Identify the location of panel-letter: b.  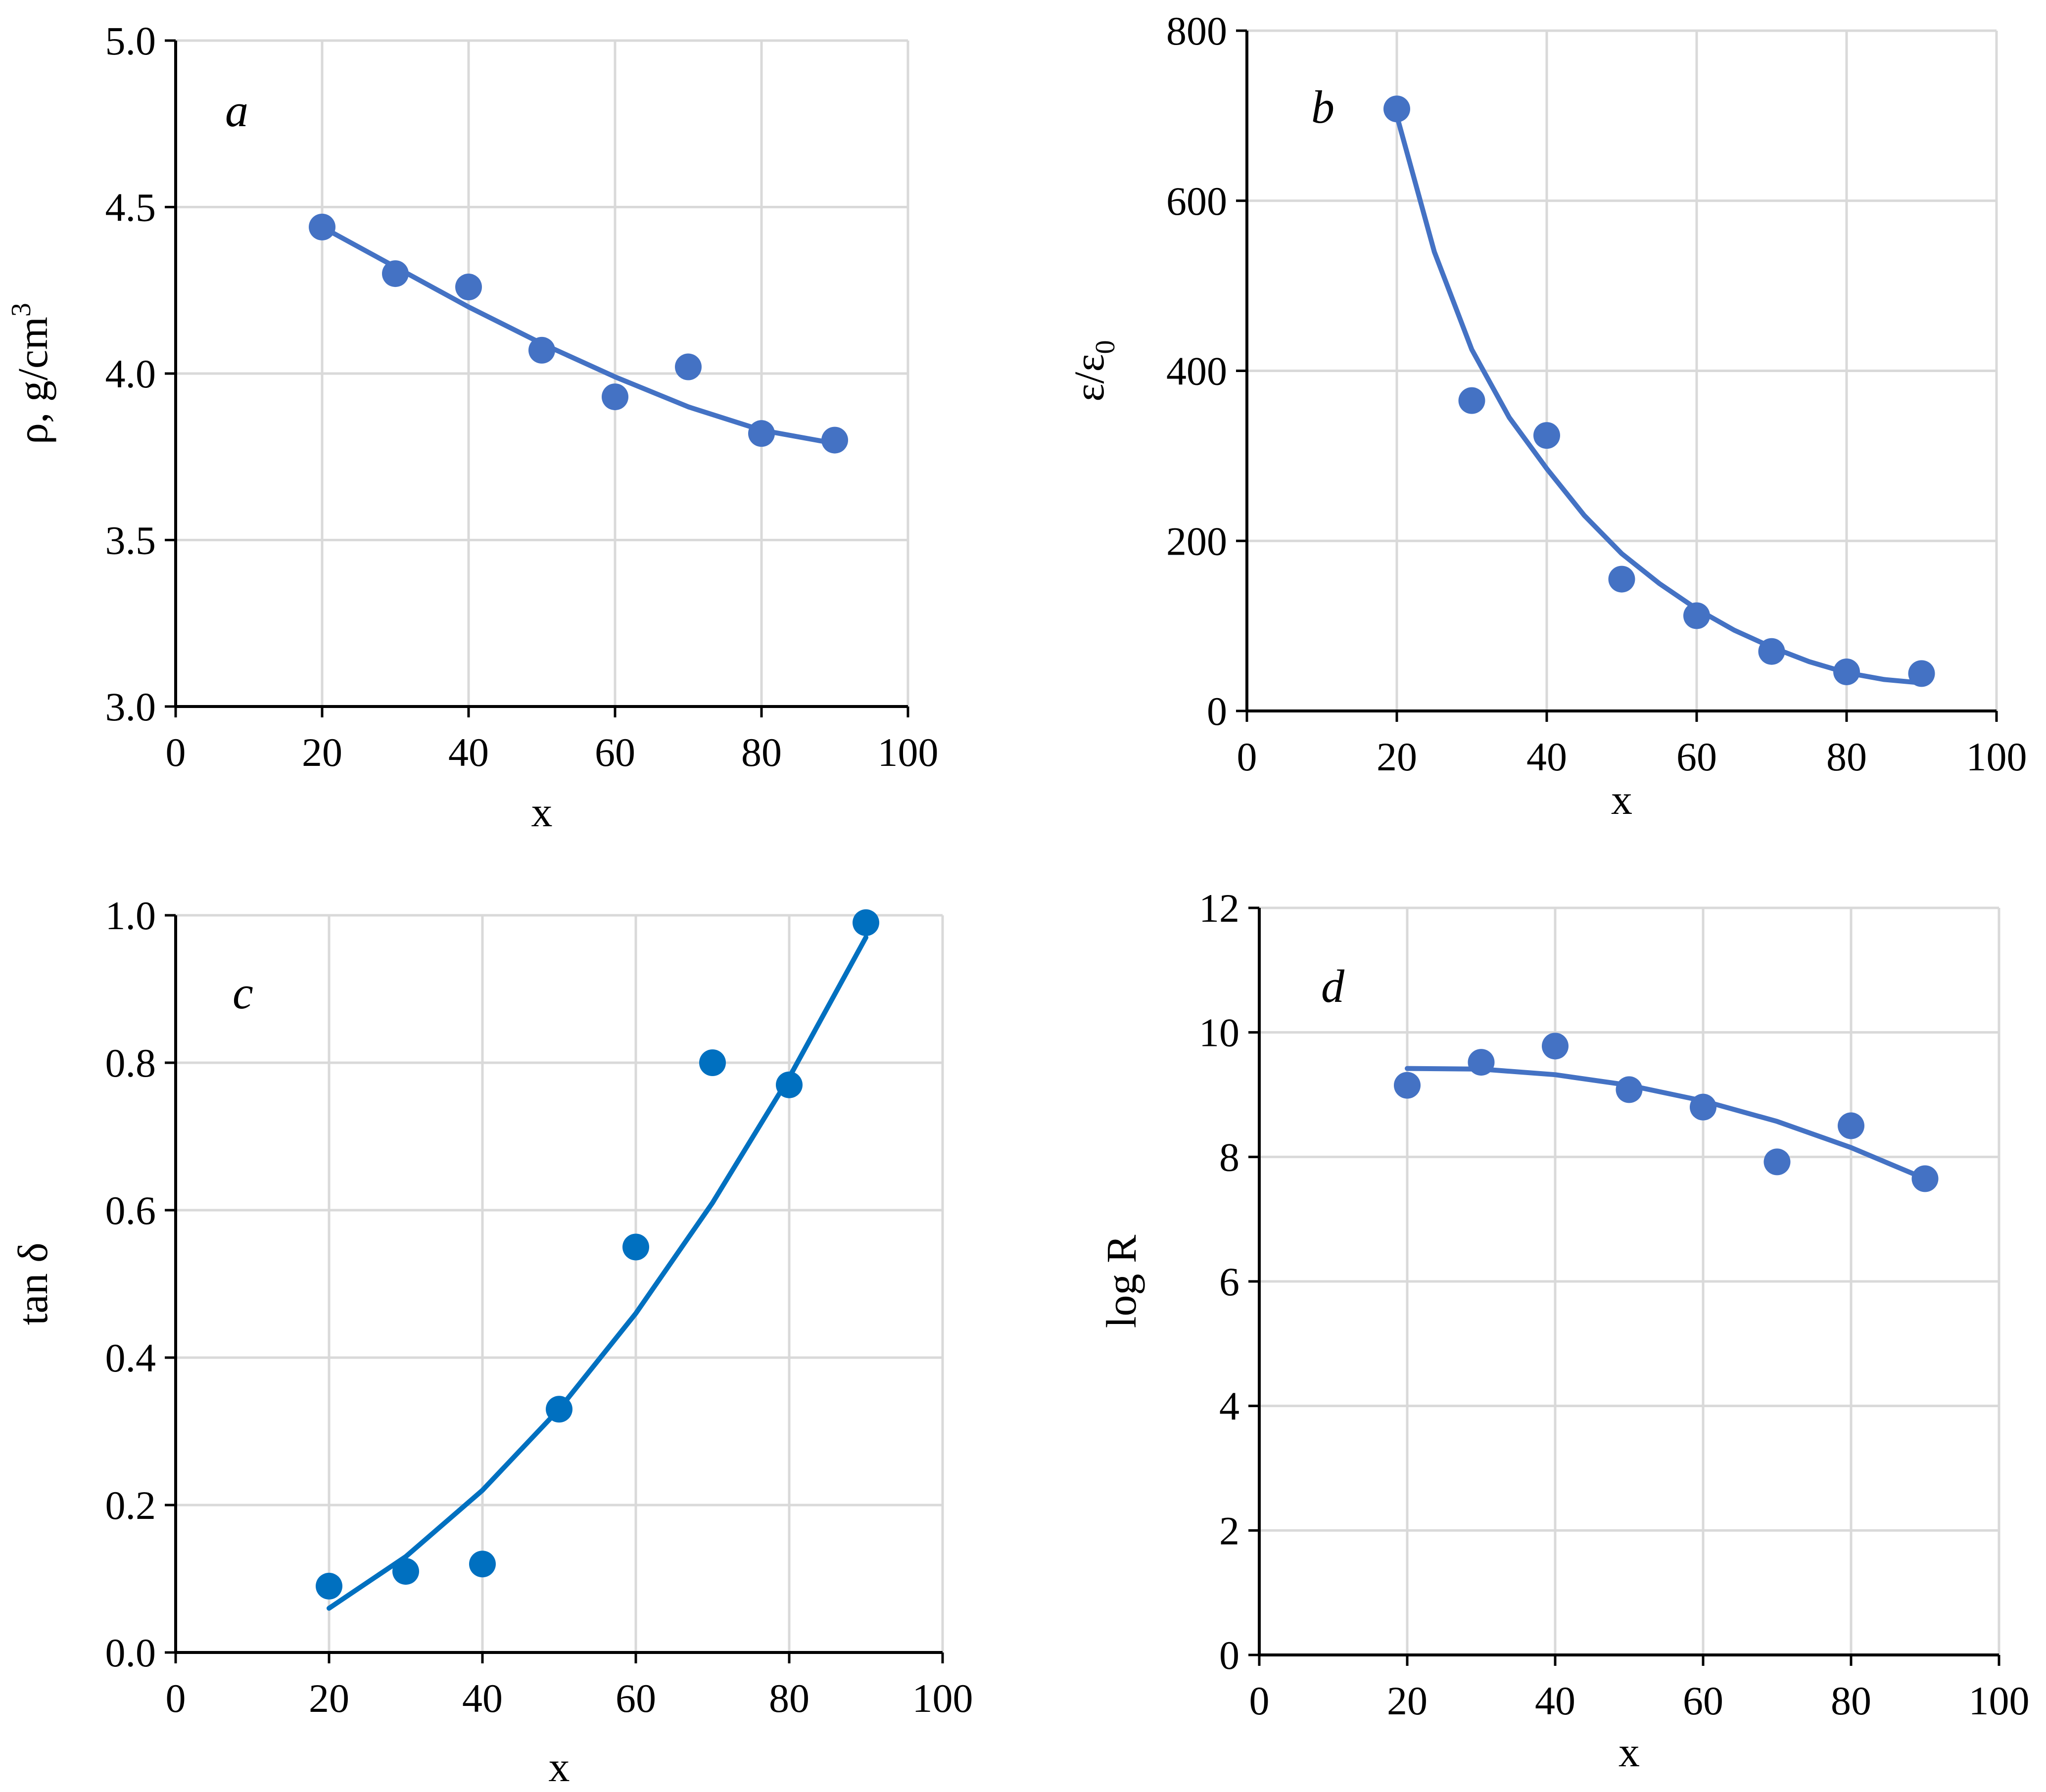
(1322, 107).